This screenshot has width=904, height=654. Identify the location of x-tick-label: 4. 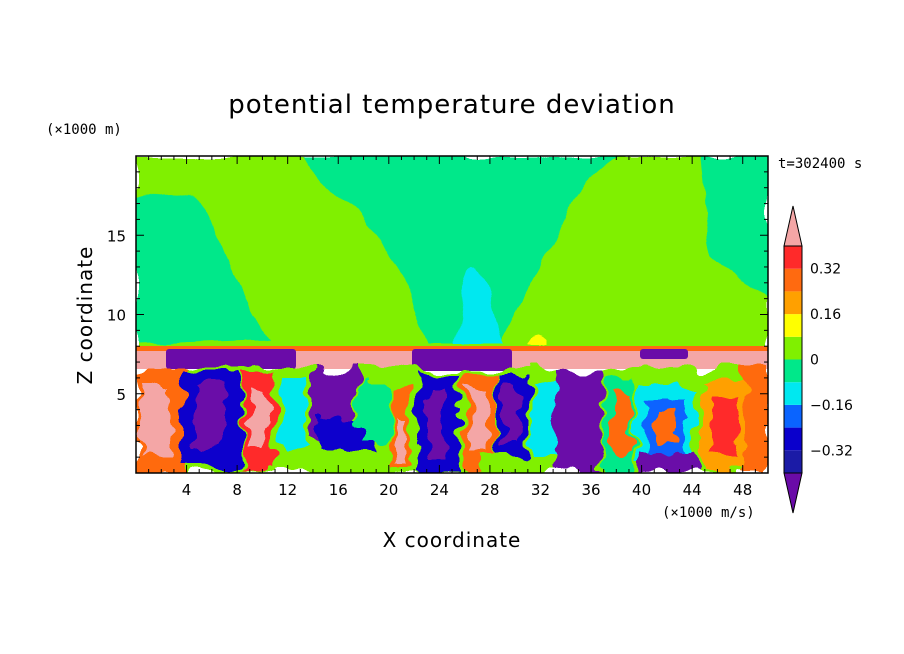
(187, 490).